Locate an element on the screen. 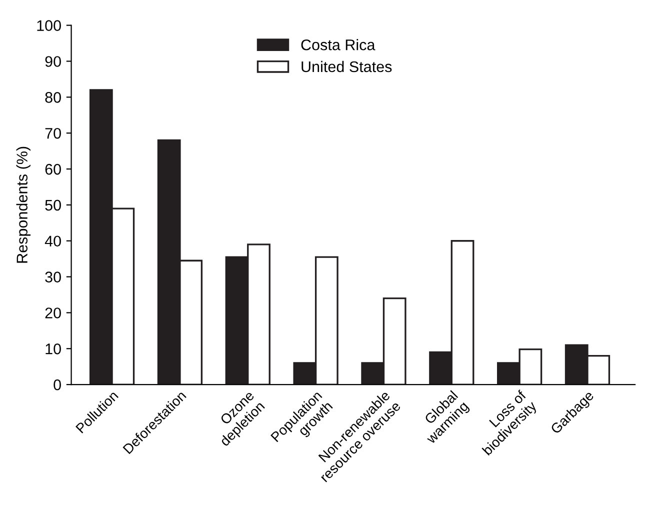 This screenshot has height=506, width=648. y-tick-label: 0 is located at coordinates (57, 384).